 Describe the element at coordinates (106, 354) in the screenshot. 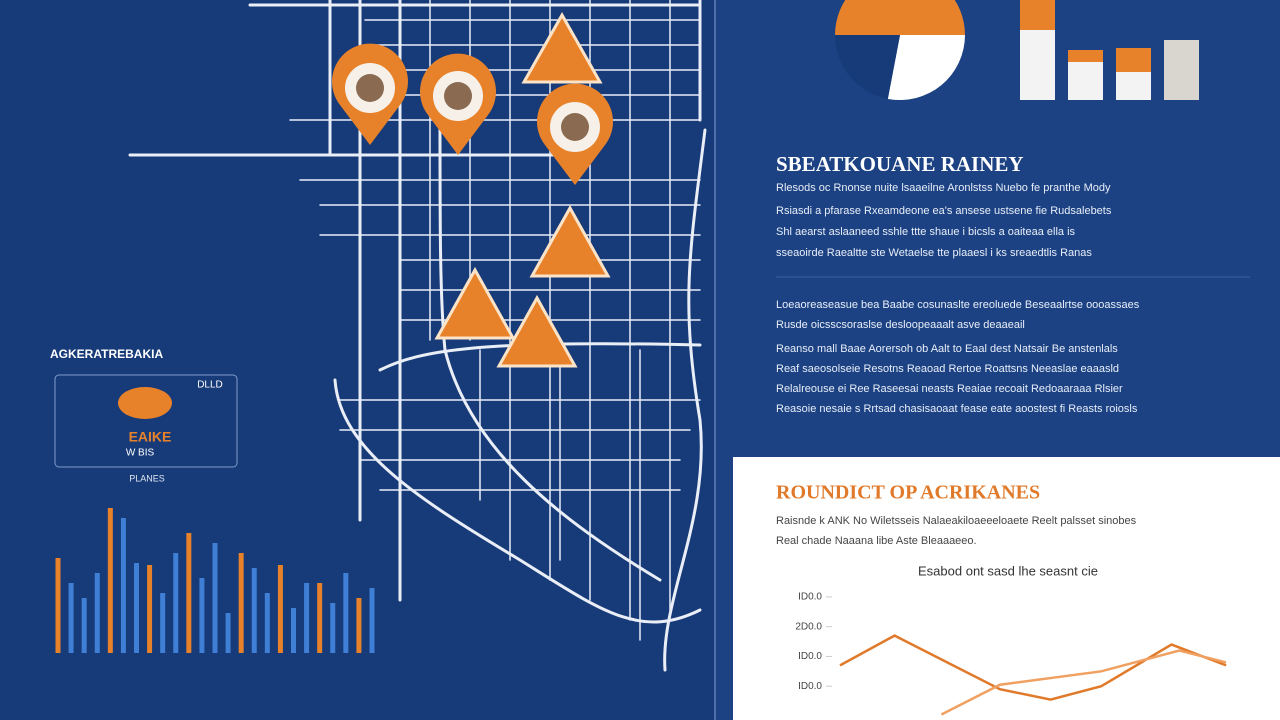

I see `sidebar-title: AGKERATREBAKIA` at that location.